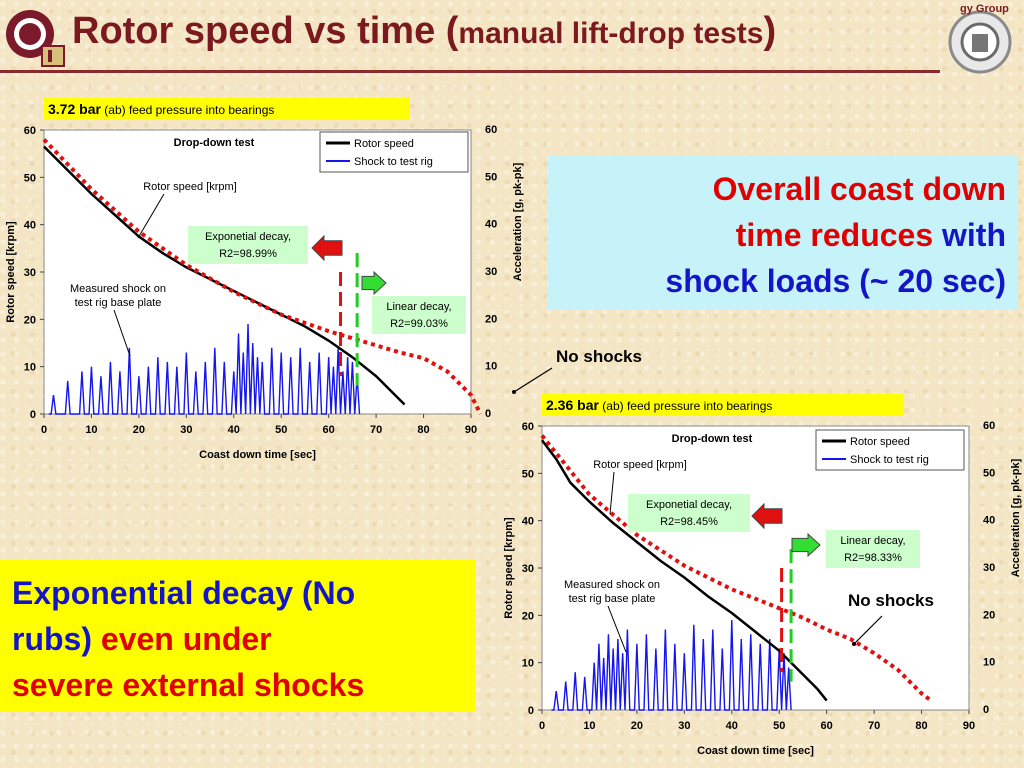 The image size is (1024, 768). What do you see at coordinates (33, 415) in the screenshot?
I see `chart1-y-tick-label: 0` at bounding box center [33, 415].